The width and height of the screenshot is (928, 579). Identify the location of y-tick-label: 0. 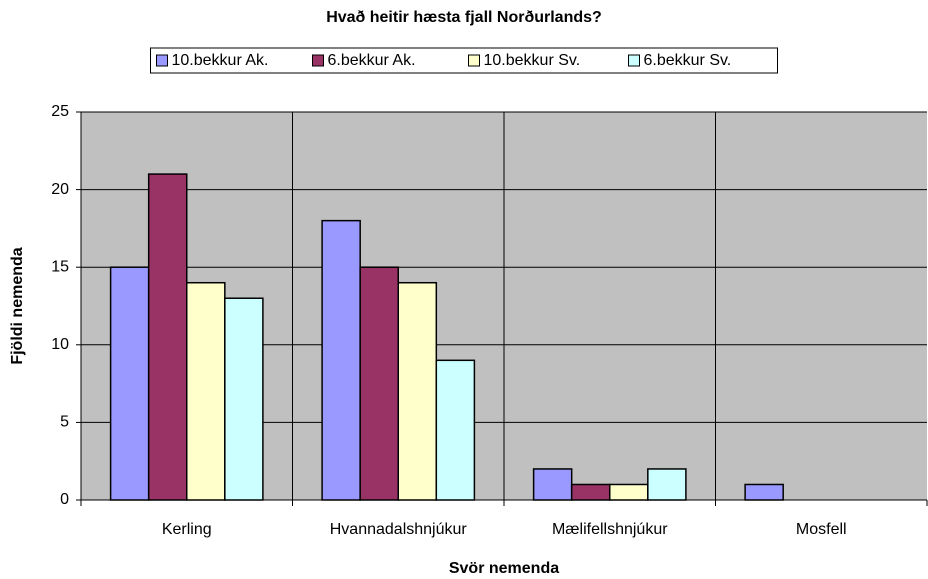
(64, 499).